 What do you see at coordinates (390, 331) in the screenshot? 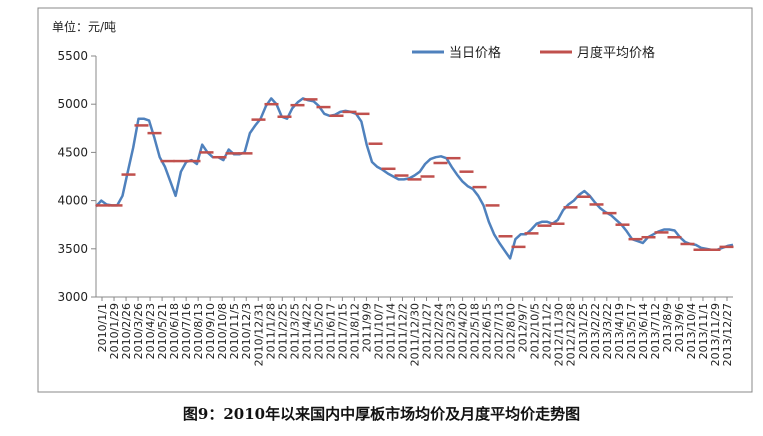
I see `x-tick-label: 2011/11/4` at bounding box center [390, 331].